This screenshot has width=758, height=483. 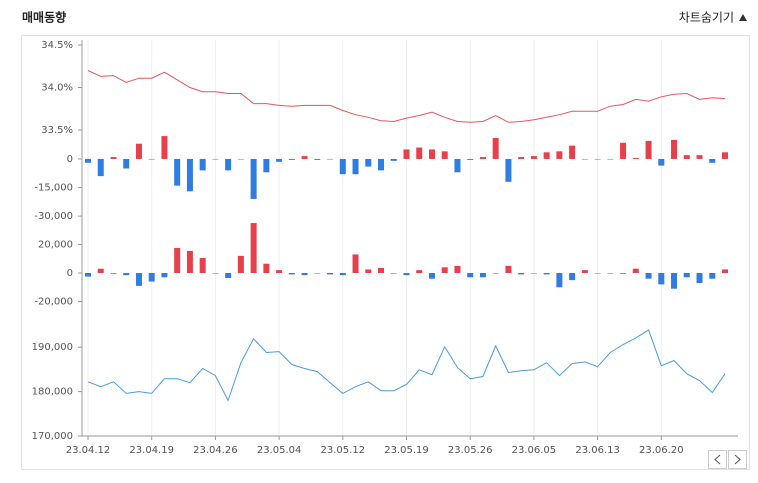 I want to click on y-tick-label: 34.5%, so click(x=57, y=45).